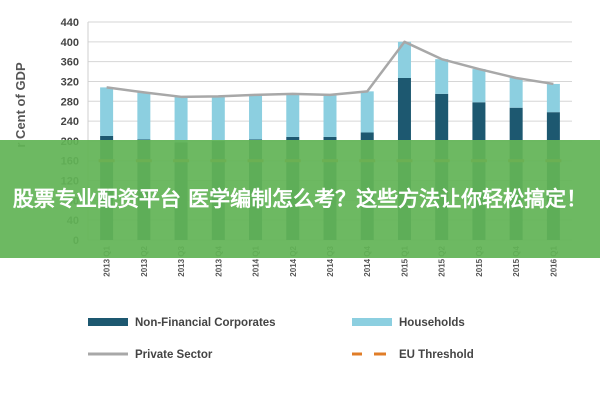  I want to click on y-tick-label: 360, so click(70, 63).